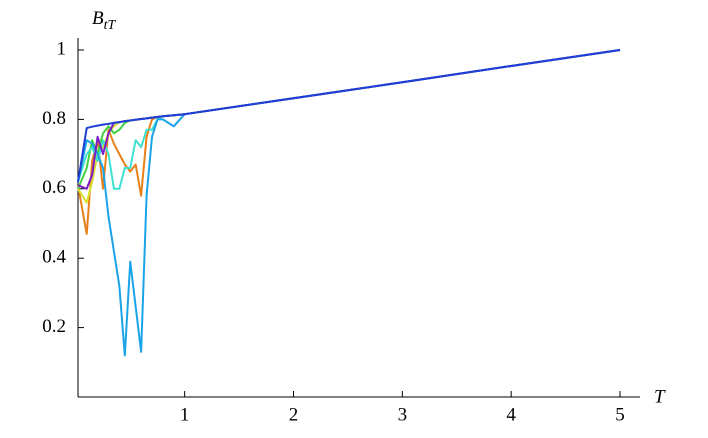 This screenshot has width=708, height=438. What do you see at coordinates (98, 18) in the screenshot?
I see `y-label-main: B` at bounding box center [98, 18].